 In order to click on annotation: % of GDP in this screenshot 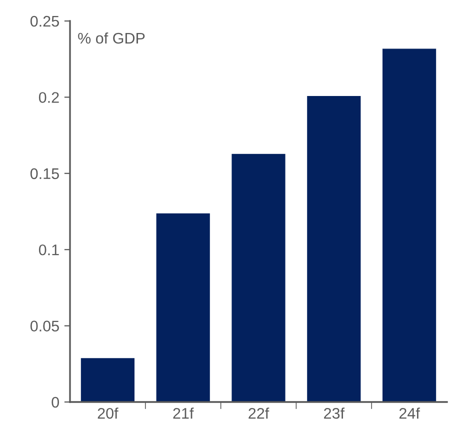, I will do `click(111, 38)`.